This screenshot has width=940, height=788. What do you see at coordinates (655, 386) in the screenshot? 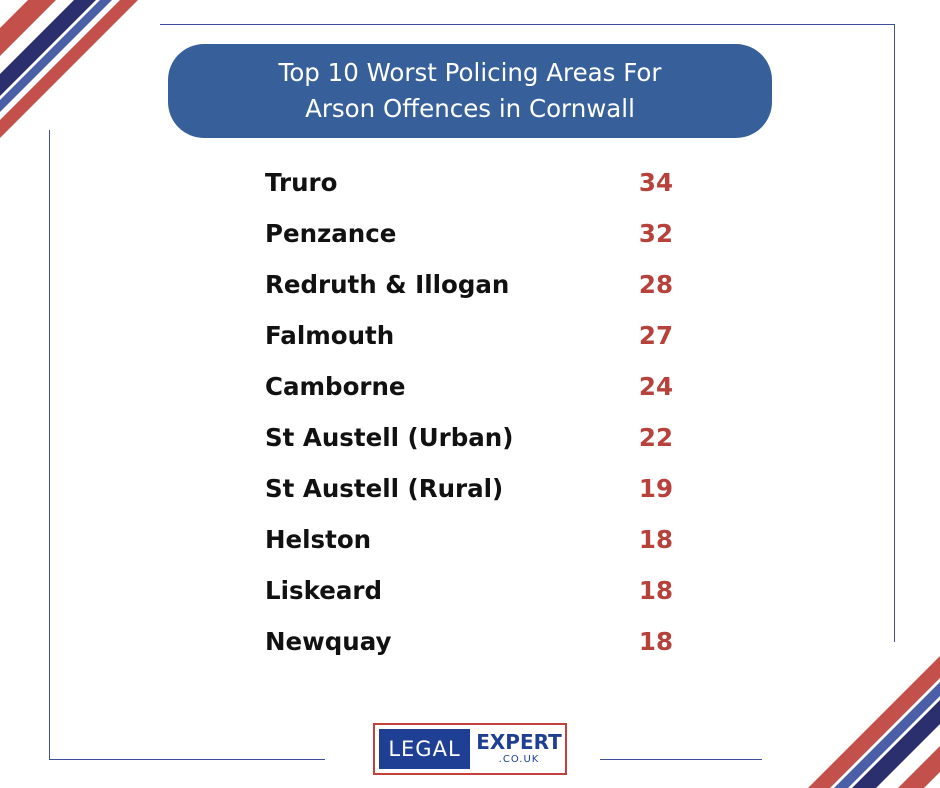
I see `area-count: 24` at bounding box center [655, 386].